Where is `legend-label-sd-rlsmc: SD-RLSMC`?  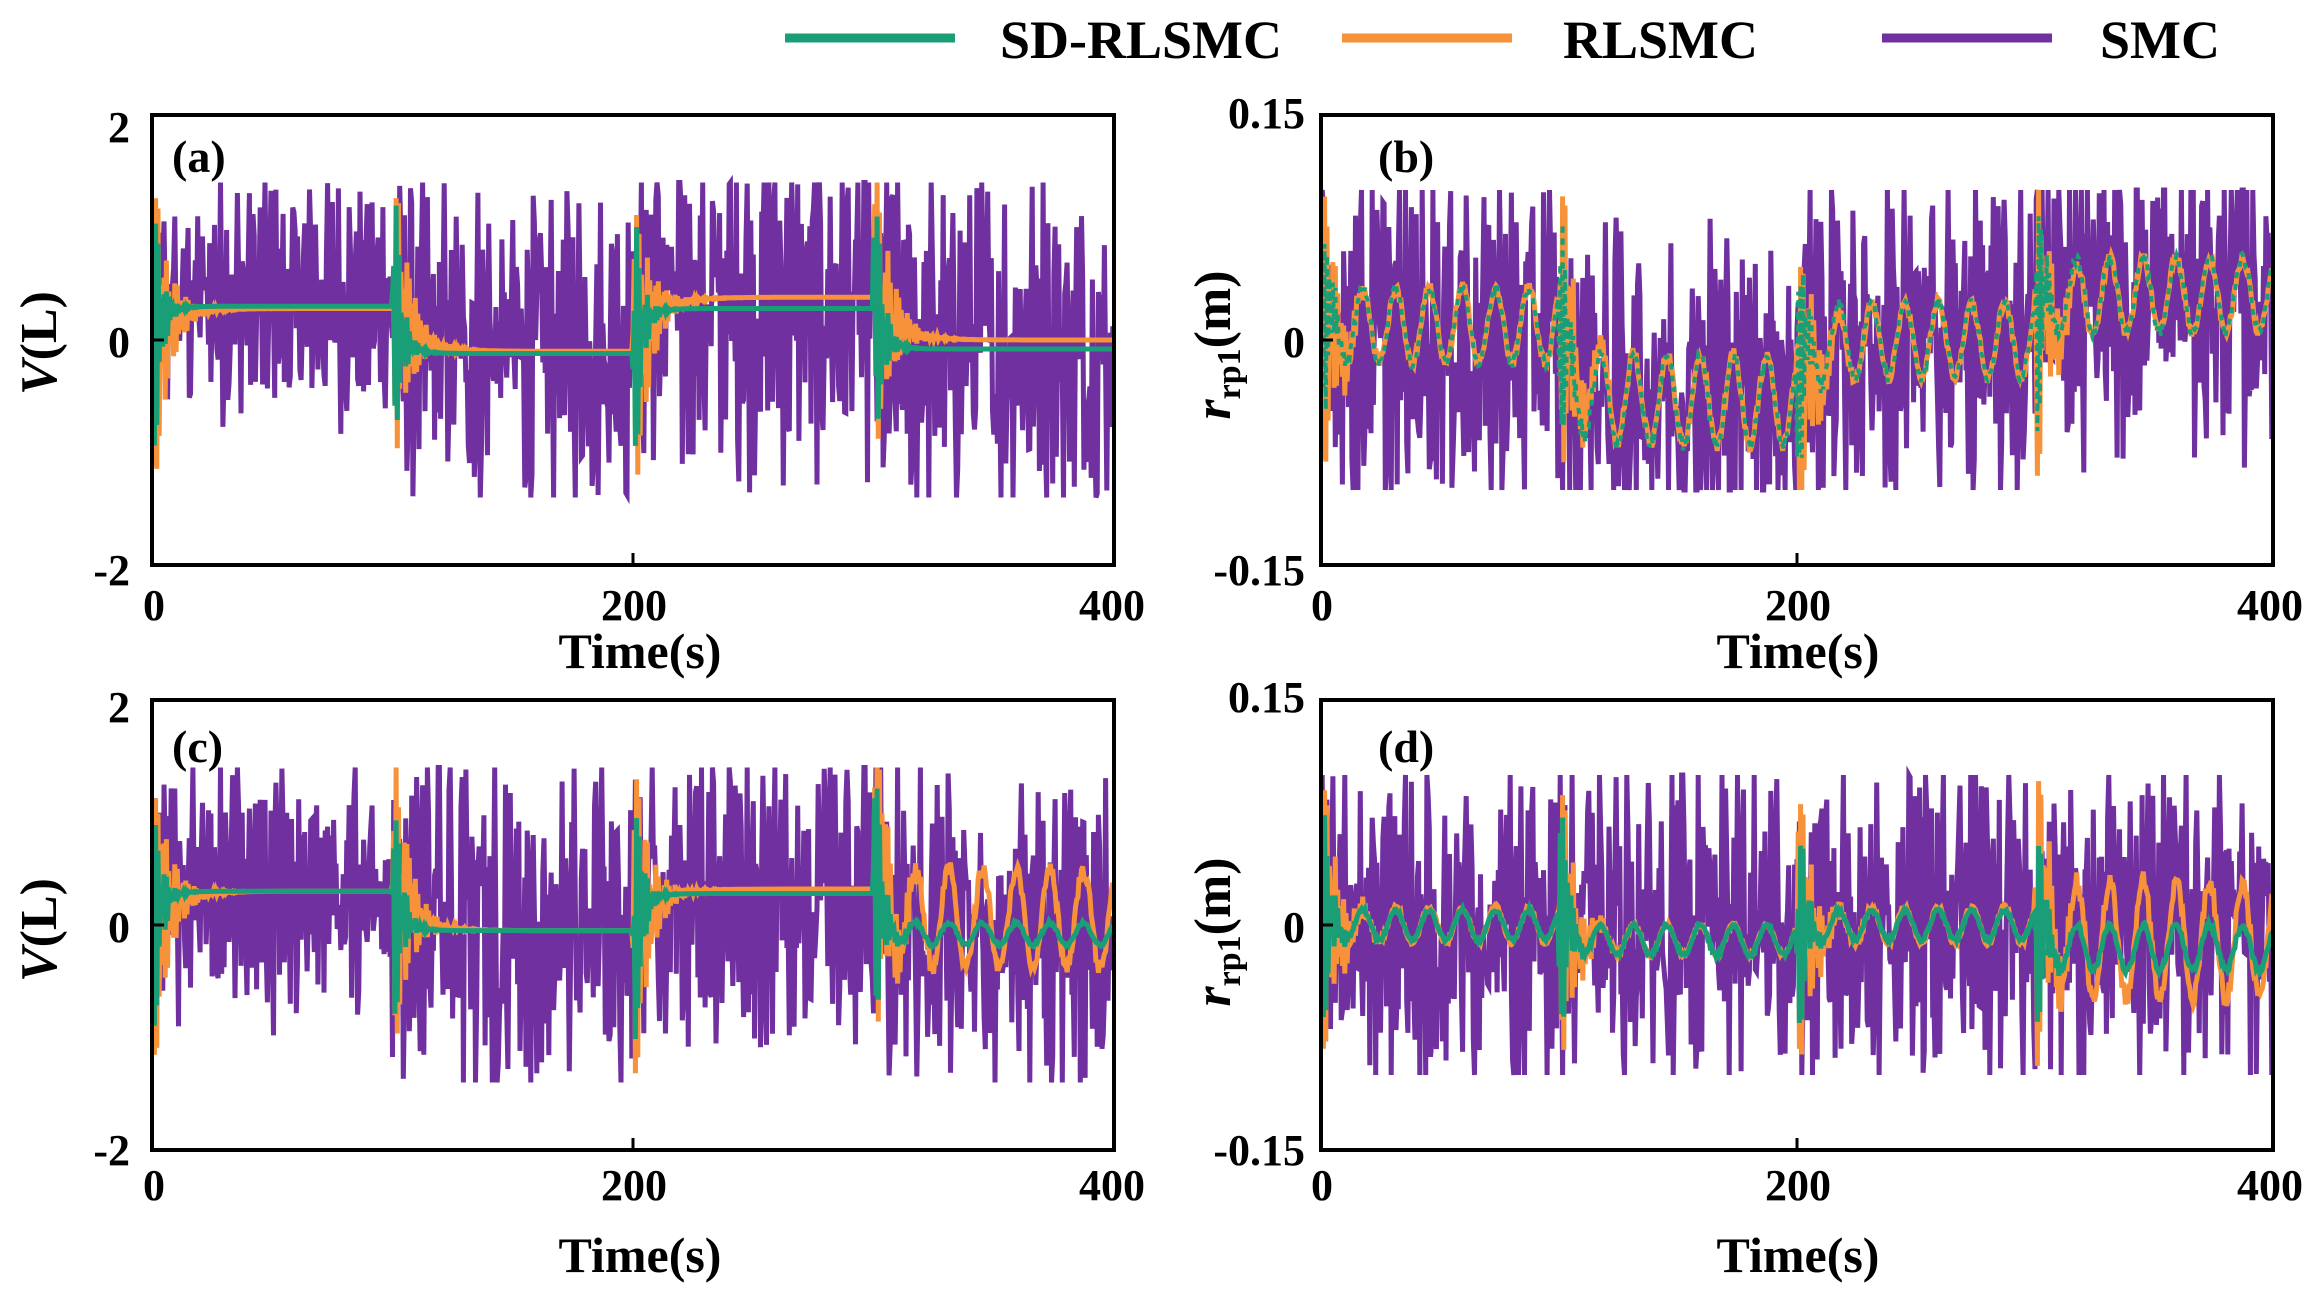 legend-label-sd-rlsmc: SD-RLSMC is located at coordinates (1141, 40).